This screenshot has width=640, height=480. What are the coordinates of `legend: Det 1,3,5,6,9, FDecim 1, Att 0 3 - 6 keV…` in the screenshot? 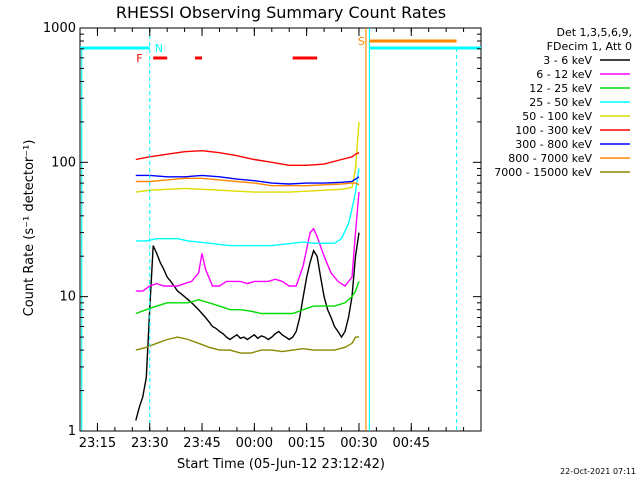 It's located at (563, 102).